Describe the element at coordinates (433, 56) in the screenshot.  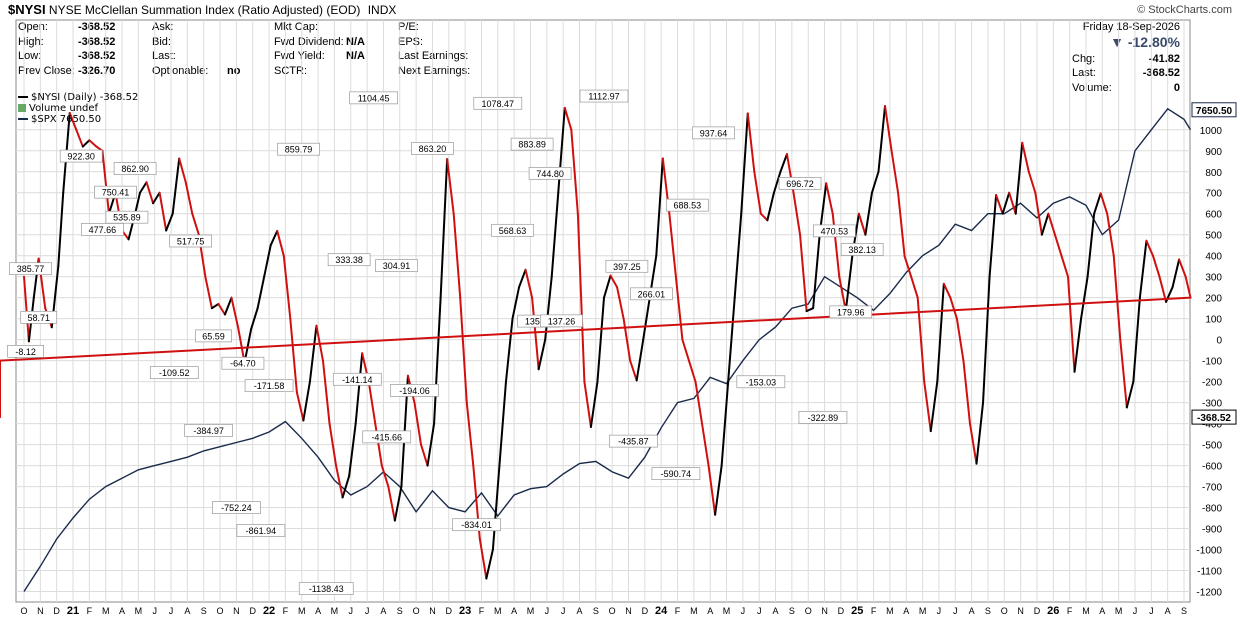
I see `quote-label: Last Earnings:` at that location.